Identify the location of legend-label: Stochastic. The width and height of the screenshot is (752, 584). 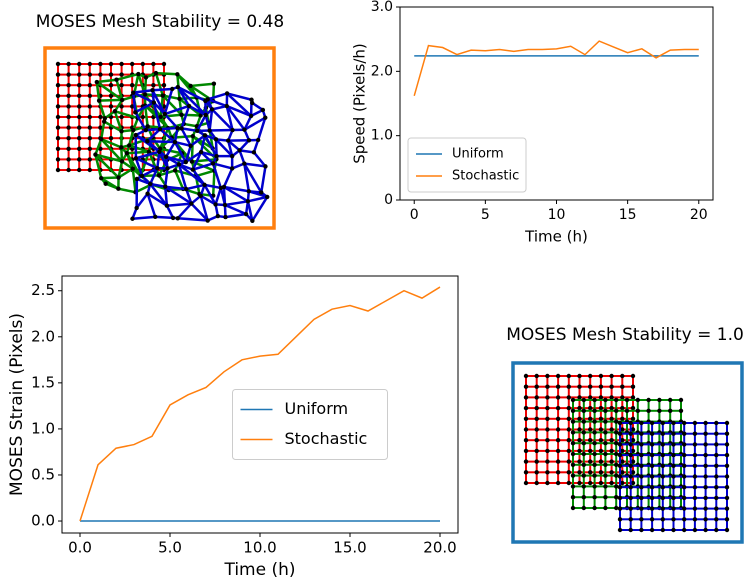
(485, 176).